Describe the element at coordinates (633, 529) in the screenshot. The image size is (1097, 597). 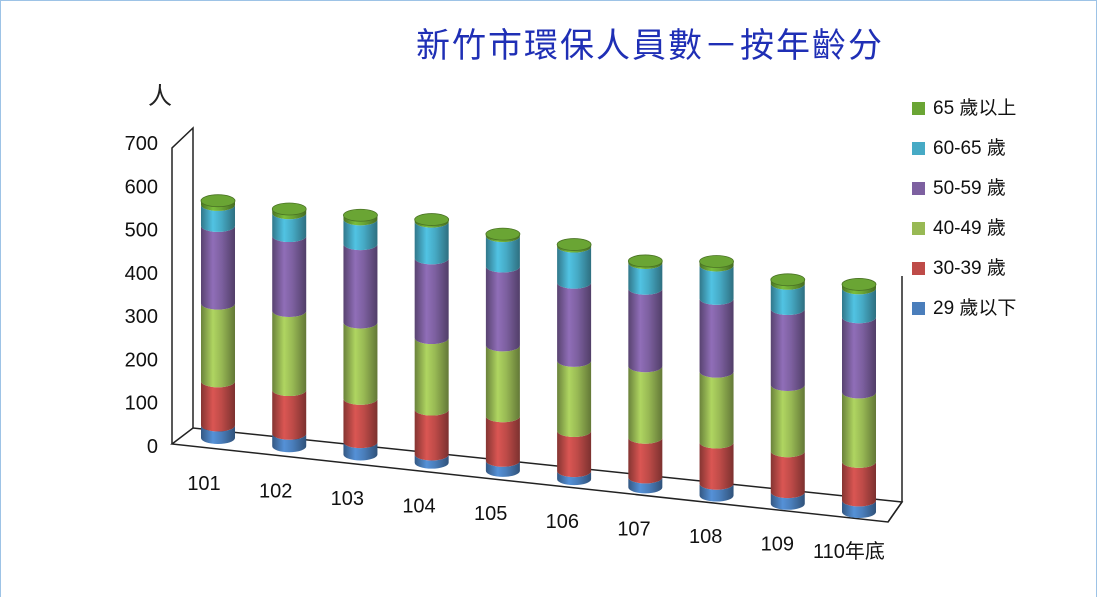
I see `x-tick-label: 107` at that location.